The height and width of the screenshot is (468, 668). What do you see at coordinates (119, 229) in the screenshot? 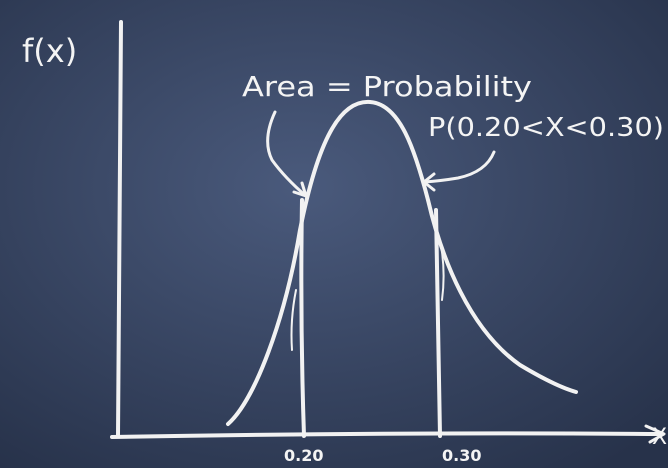
I see `y-axis` at bounding box center [119, 229].